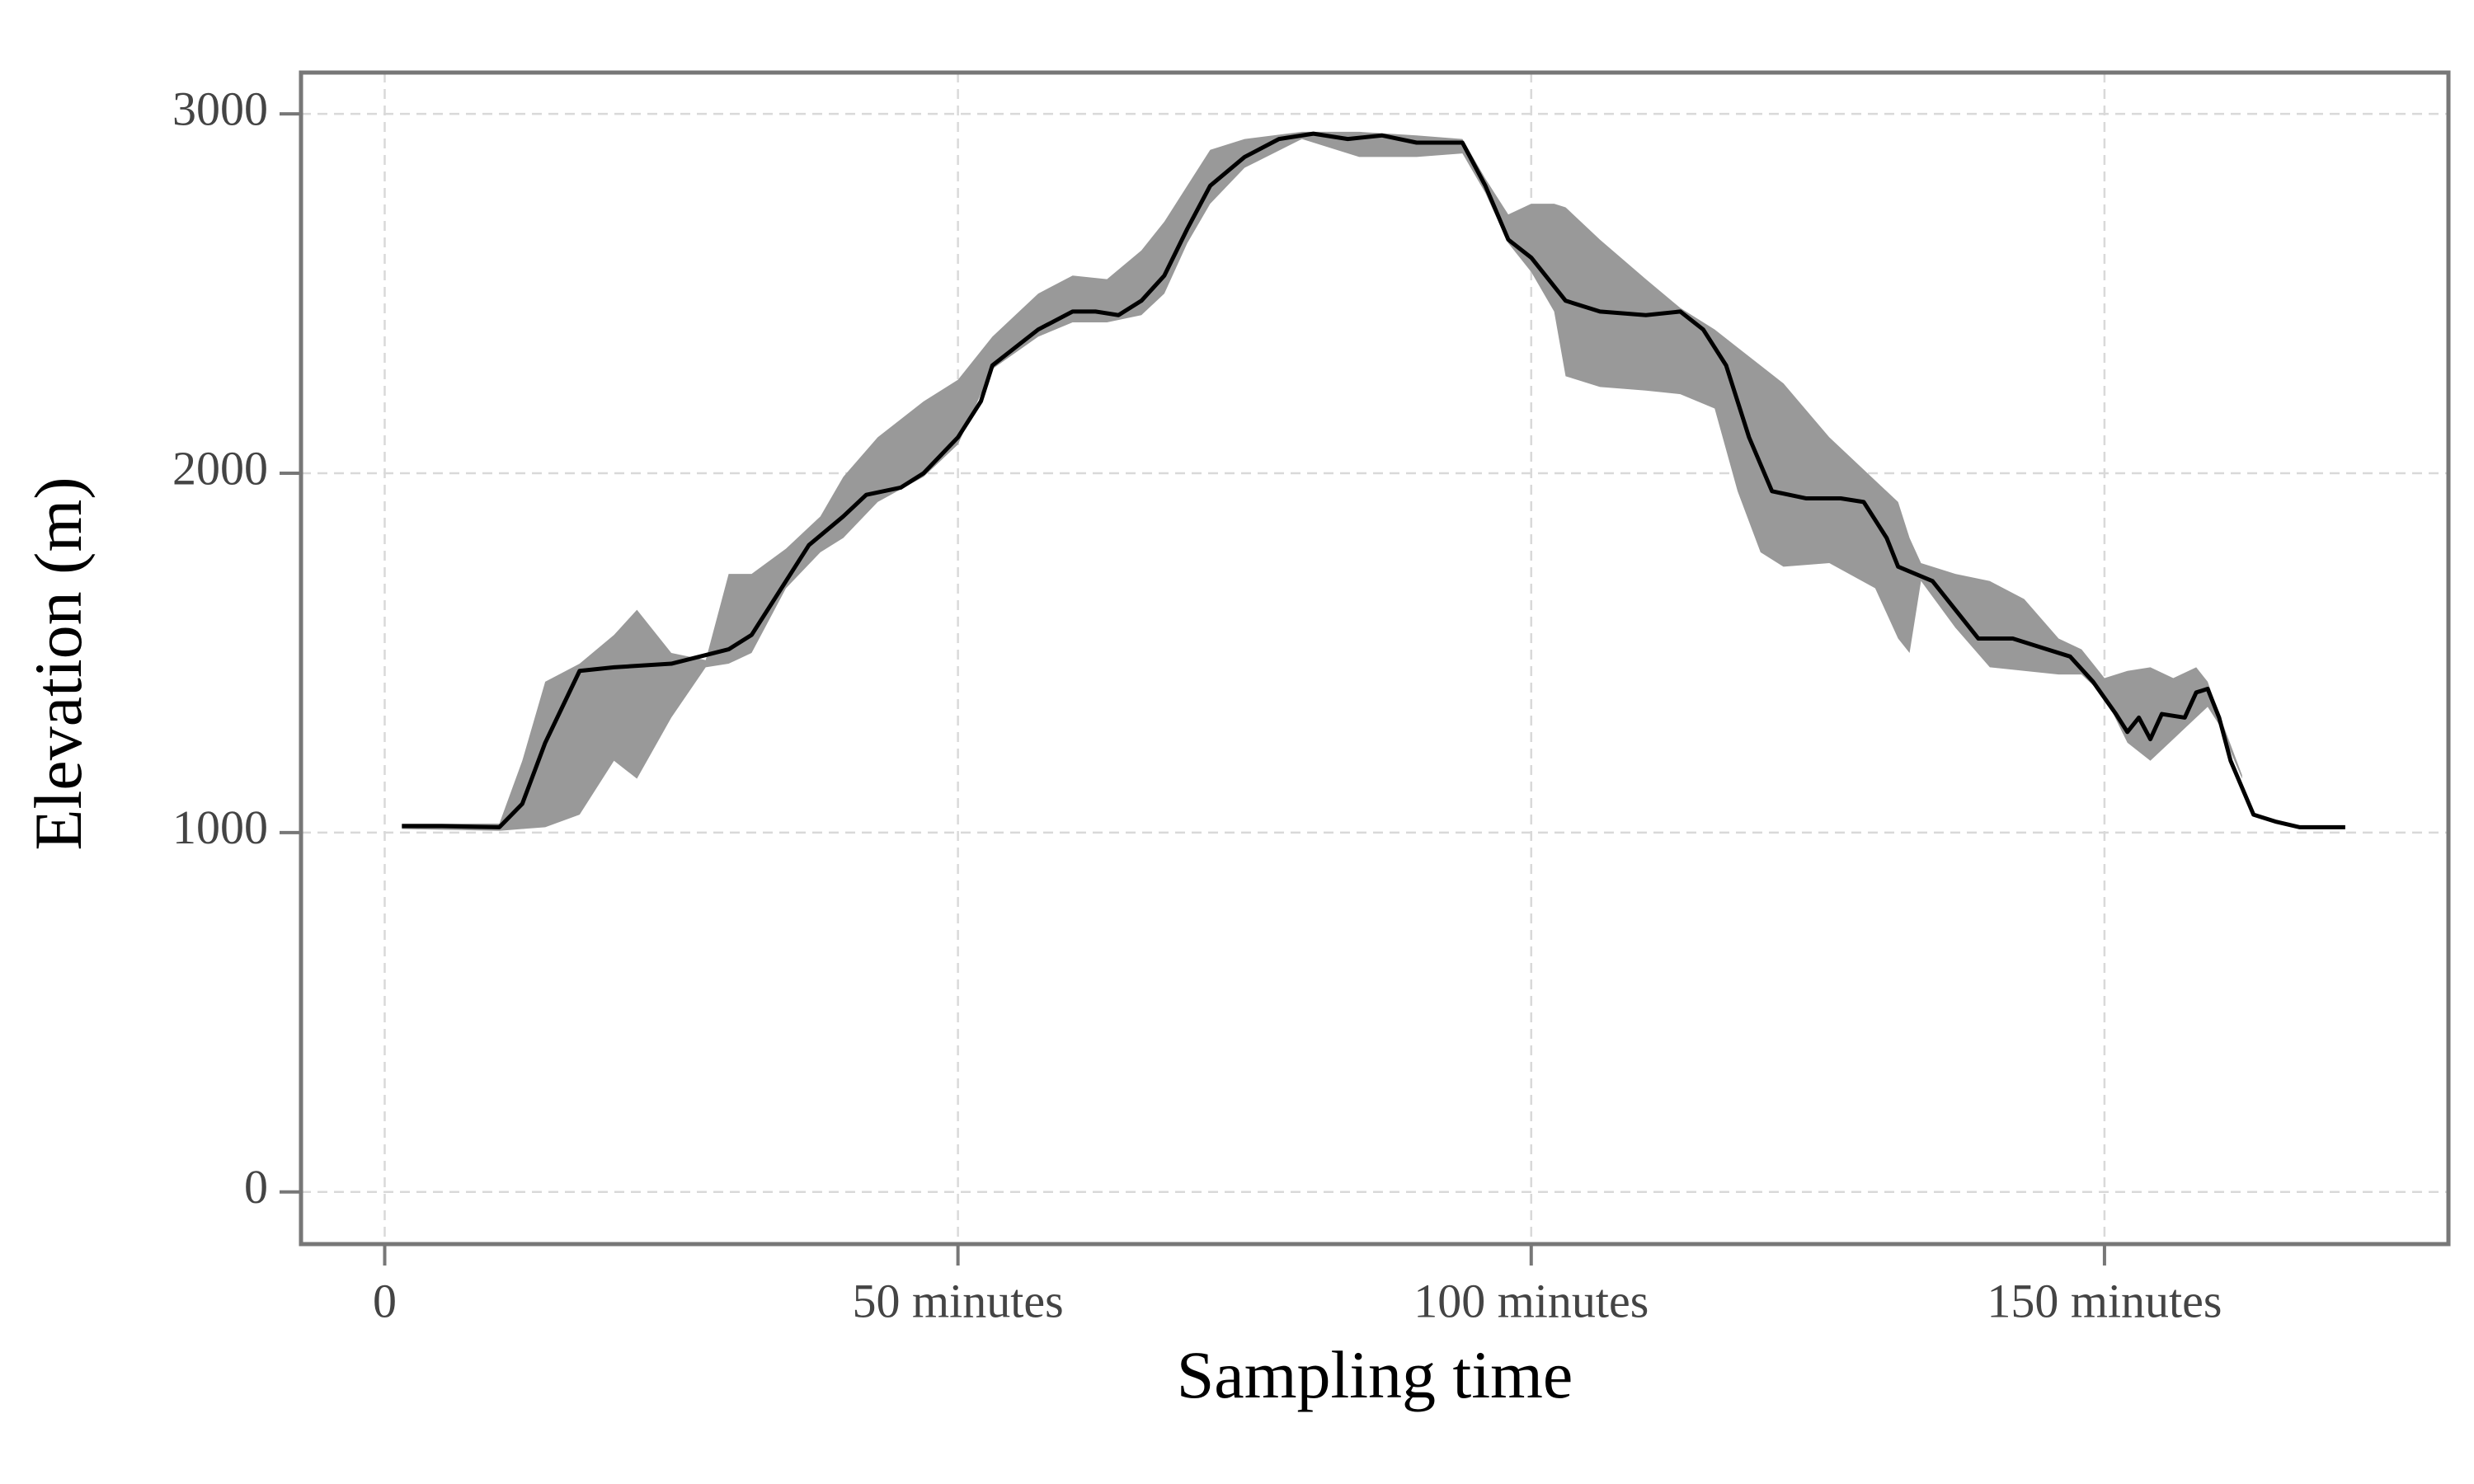 Image resolution: width=2474 pixels, height=1484 pixels. What do you see at coordinates (256, 1187) in the screenshot?
I see `y-tick-label: 0` at bounding box center [256, 1187].